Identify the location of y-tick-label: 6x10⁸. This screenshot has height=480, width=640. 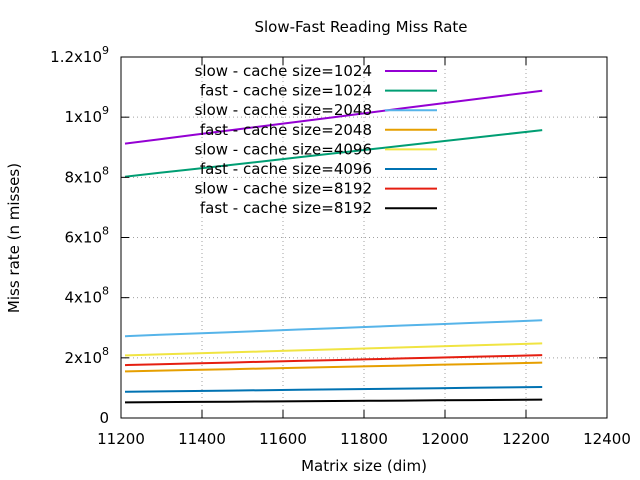
(86, 236).